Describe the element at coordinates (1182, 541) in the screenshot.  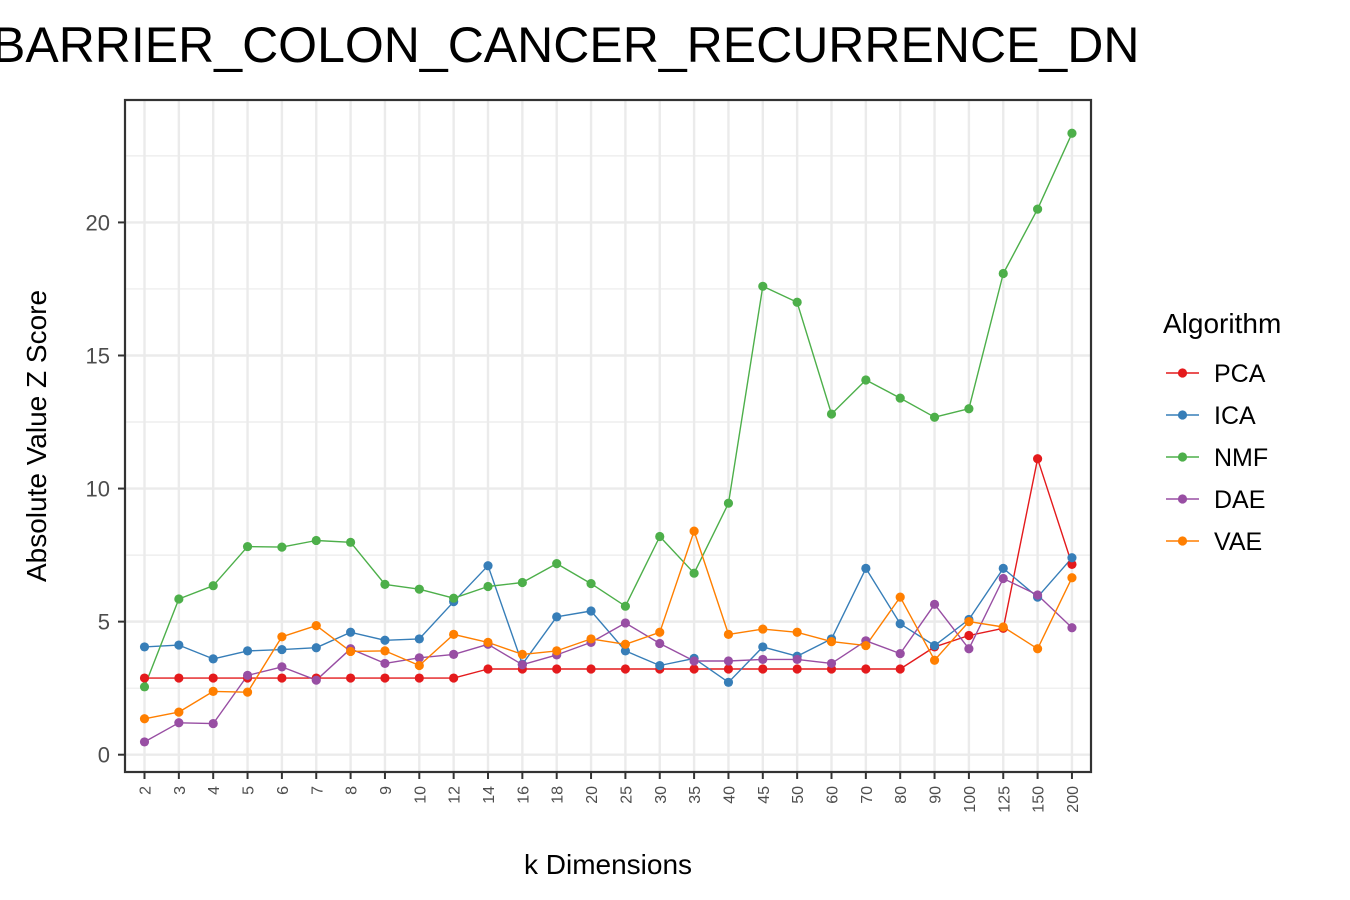
I see `legend-key-point-vae` at that location.